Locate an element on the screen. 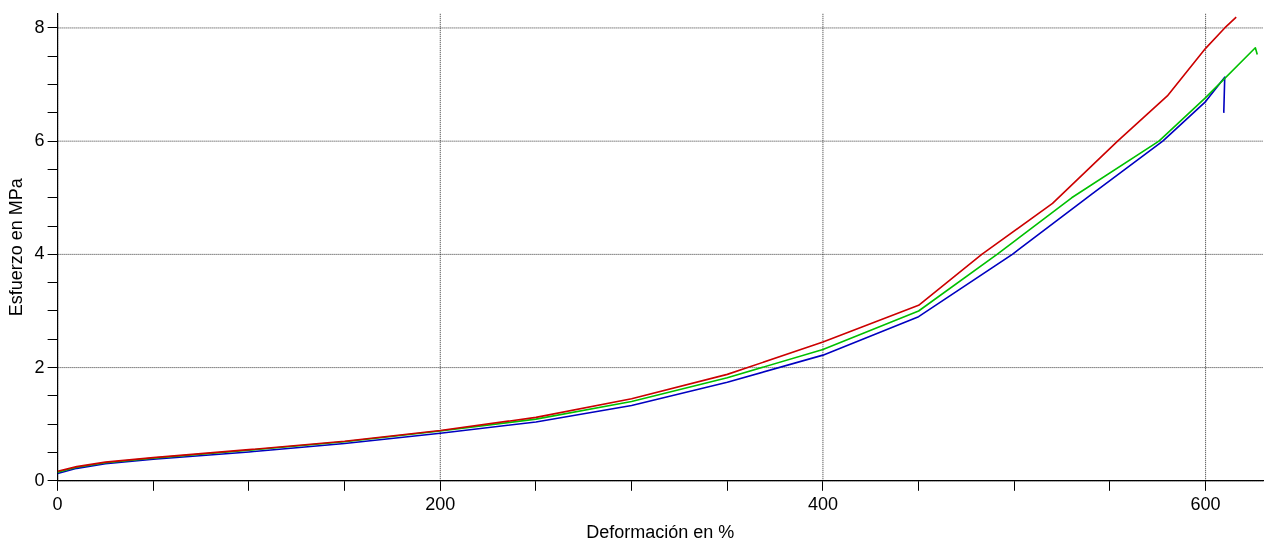  y-tick-label: 6 is located at coordinates (39, 140).